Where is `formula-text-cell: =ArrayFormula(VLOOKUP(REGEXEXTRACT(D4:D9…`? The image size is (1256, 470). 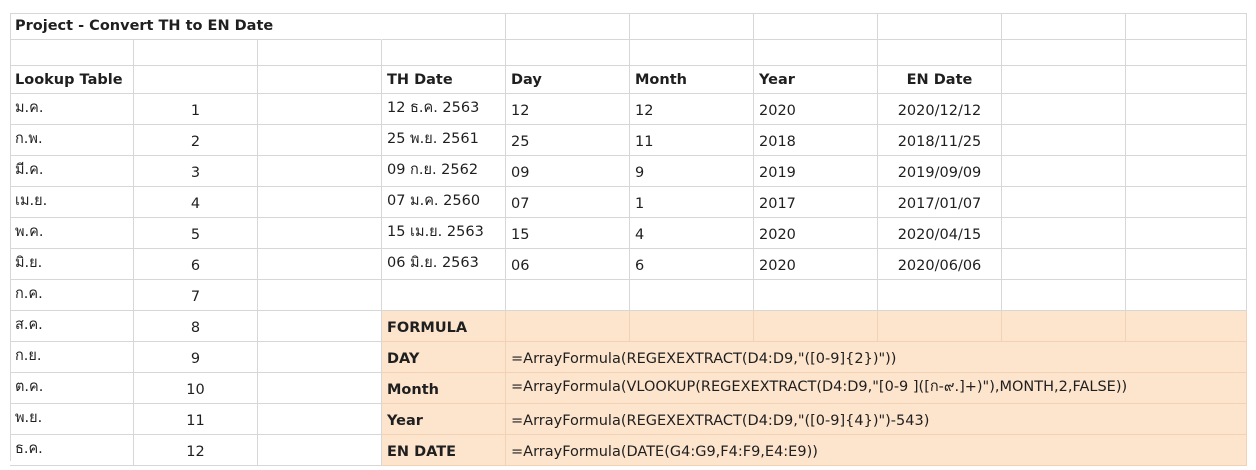
formula-text-cell: =ArrayFormula(VLOOKUP(REGEXEXTRACT(D4:D9… is located at coordinates (876, 388).